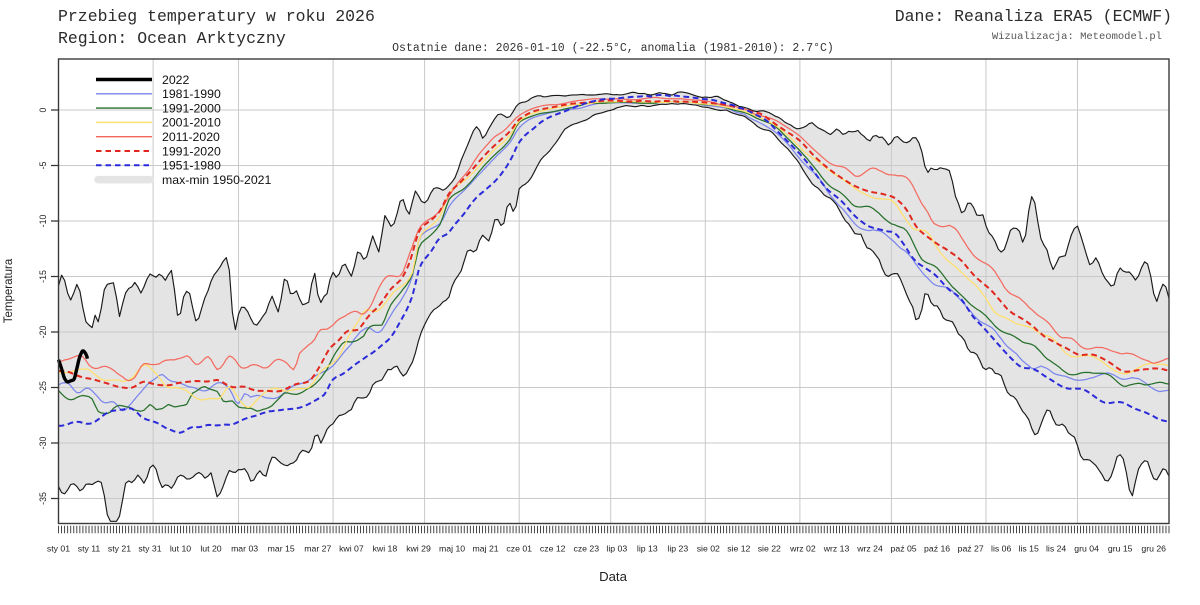 Image resolution: width=1200 pixels, height=605 pixels. I want to click on svg-text: sty 01, so click(58, 549).